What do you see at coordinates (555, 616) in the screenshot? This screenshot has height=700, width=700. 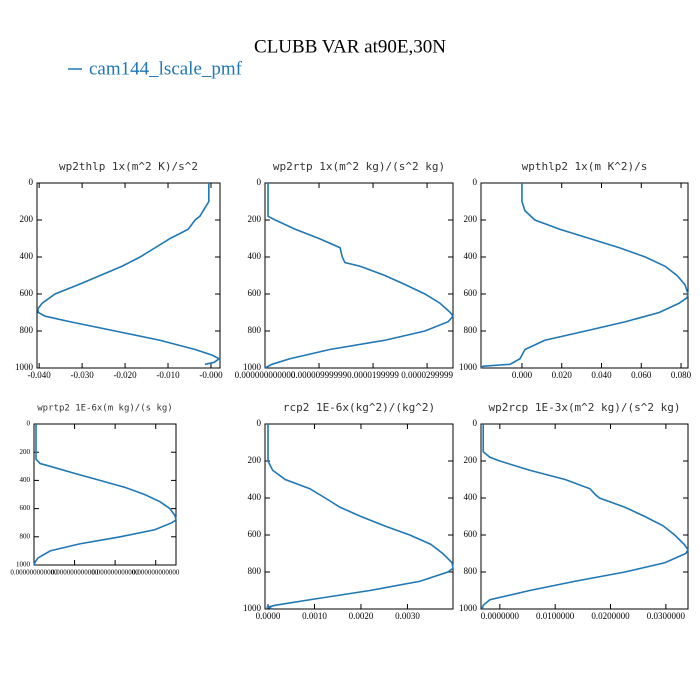 I see `x-tick-label: 0.0100000` at bounding box center [555, 616].